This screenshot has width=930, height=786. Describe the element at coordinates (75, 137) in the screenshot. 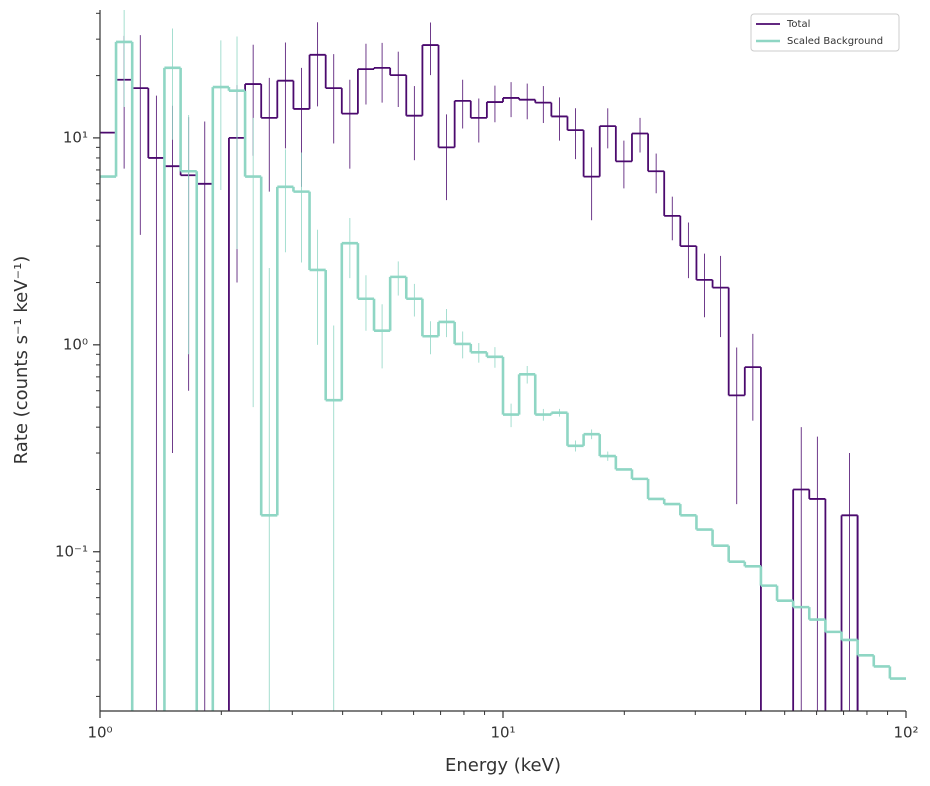

I see `y-tick-label: 10¹` at that location.